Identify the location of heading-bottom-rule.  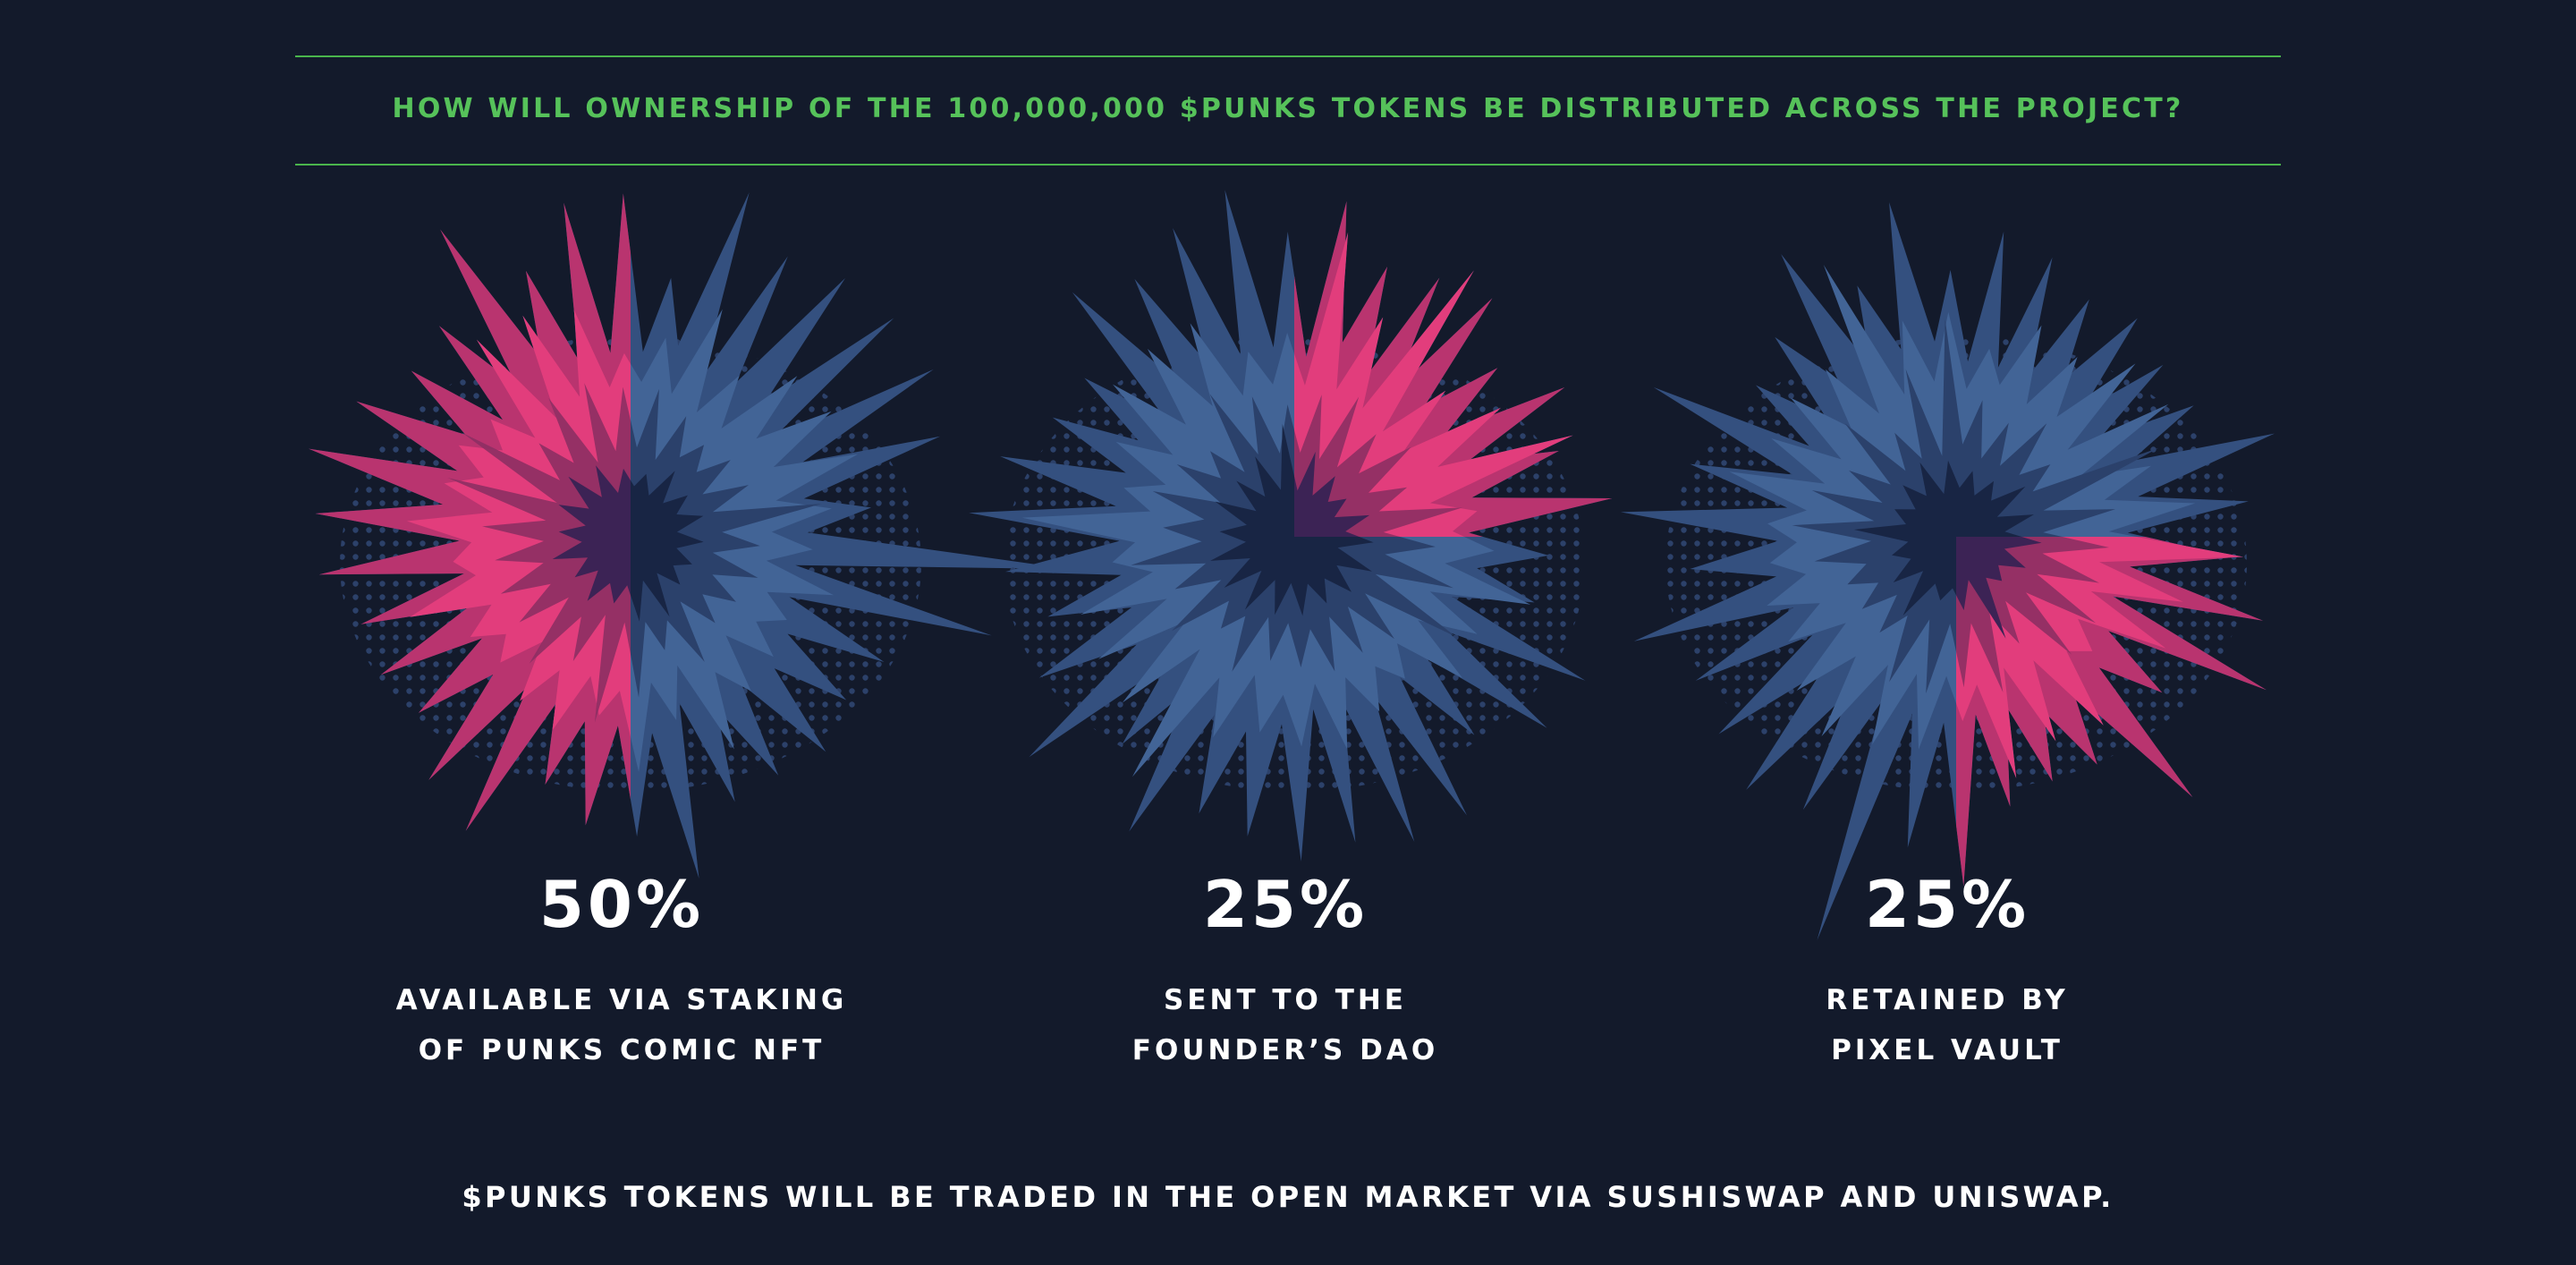
(1288, 165).